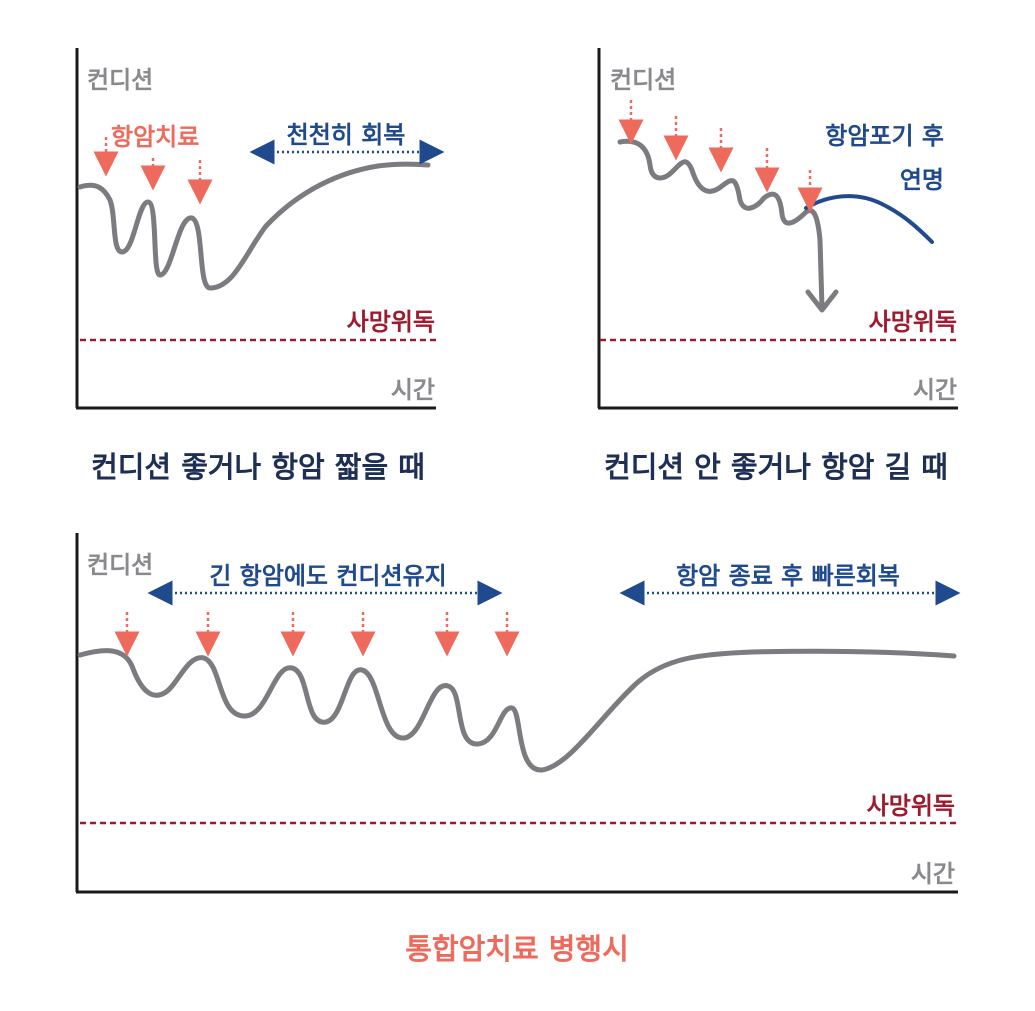 This screenshot has height=1011, width=1035. What do you see at coordinates (155, 137) in the screenshot?
I see `chemo-label: 항암치료` at bounding box center [155, 137].